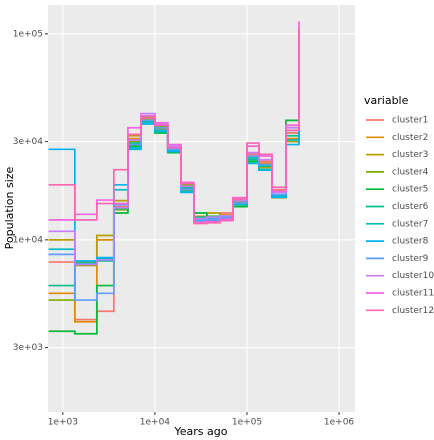 Image resolution: width=434 pixels, height=440 pixels. What do you see at coordinates (410, 155) in the screenshot?
I see `legend-label: cluster3` at bounding box center [410, 155].